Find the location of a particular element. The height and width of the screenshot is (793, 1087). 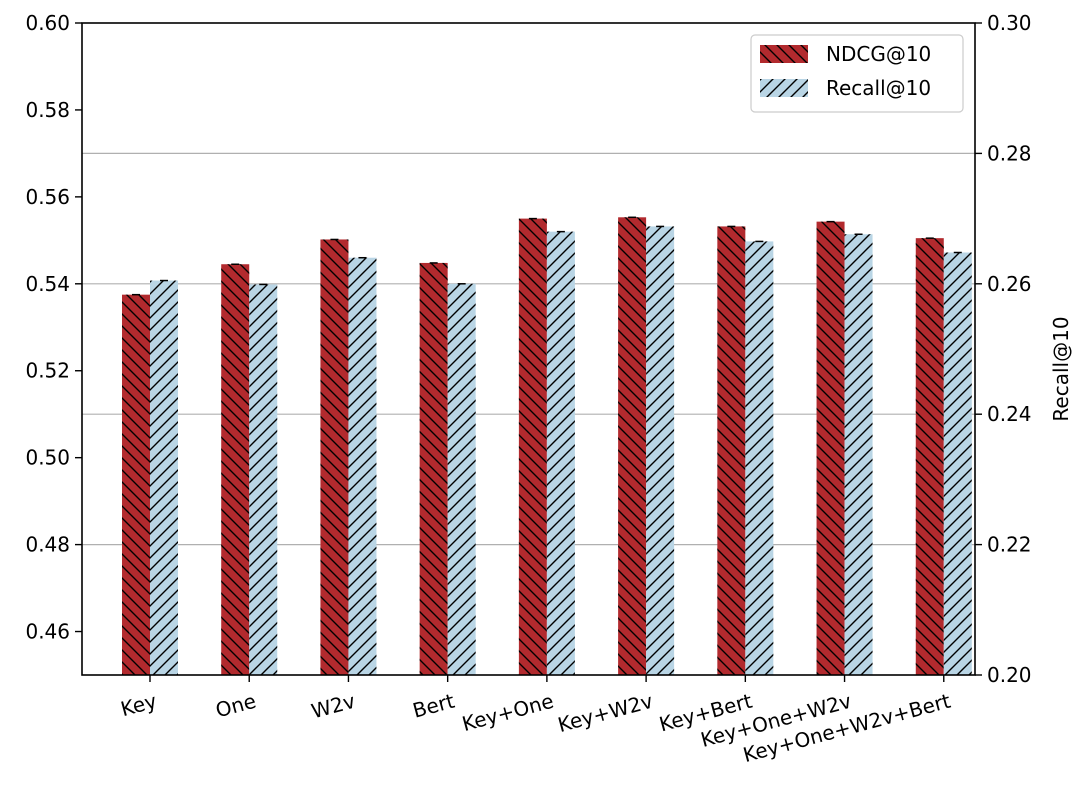

left-y-axis: 0.46 0.48 0.50 0.52 0.54 0.56 0.58 0.60 is located at coordinates (53, 327).